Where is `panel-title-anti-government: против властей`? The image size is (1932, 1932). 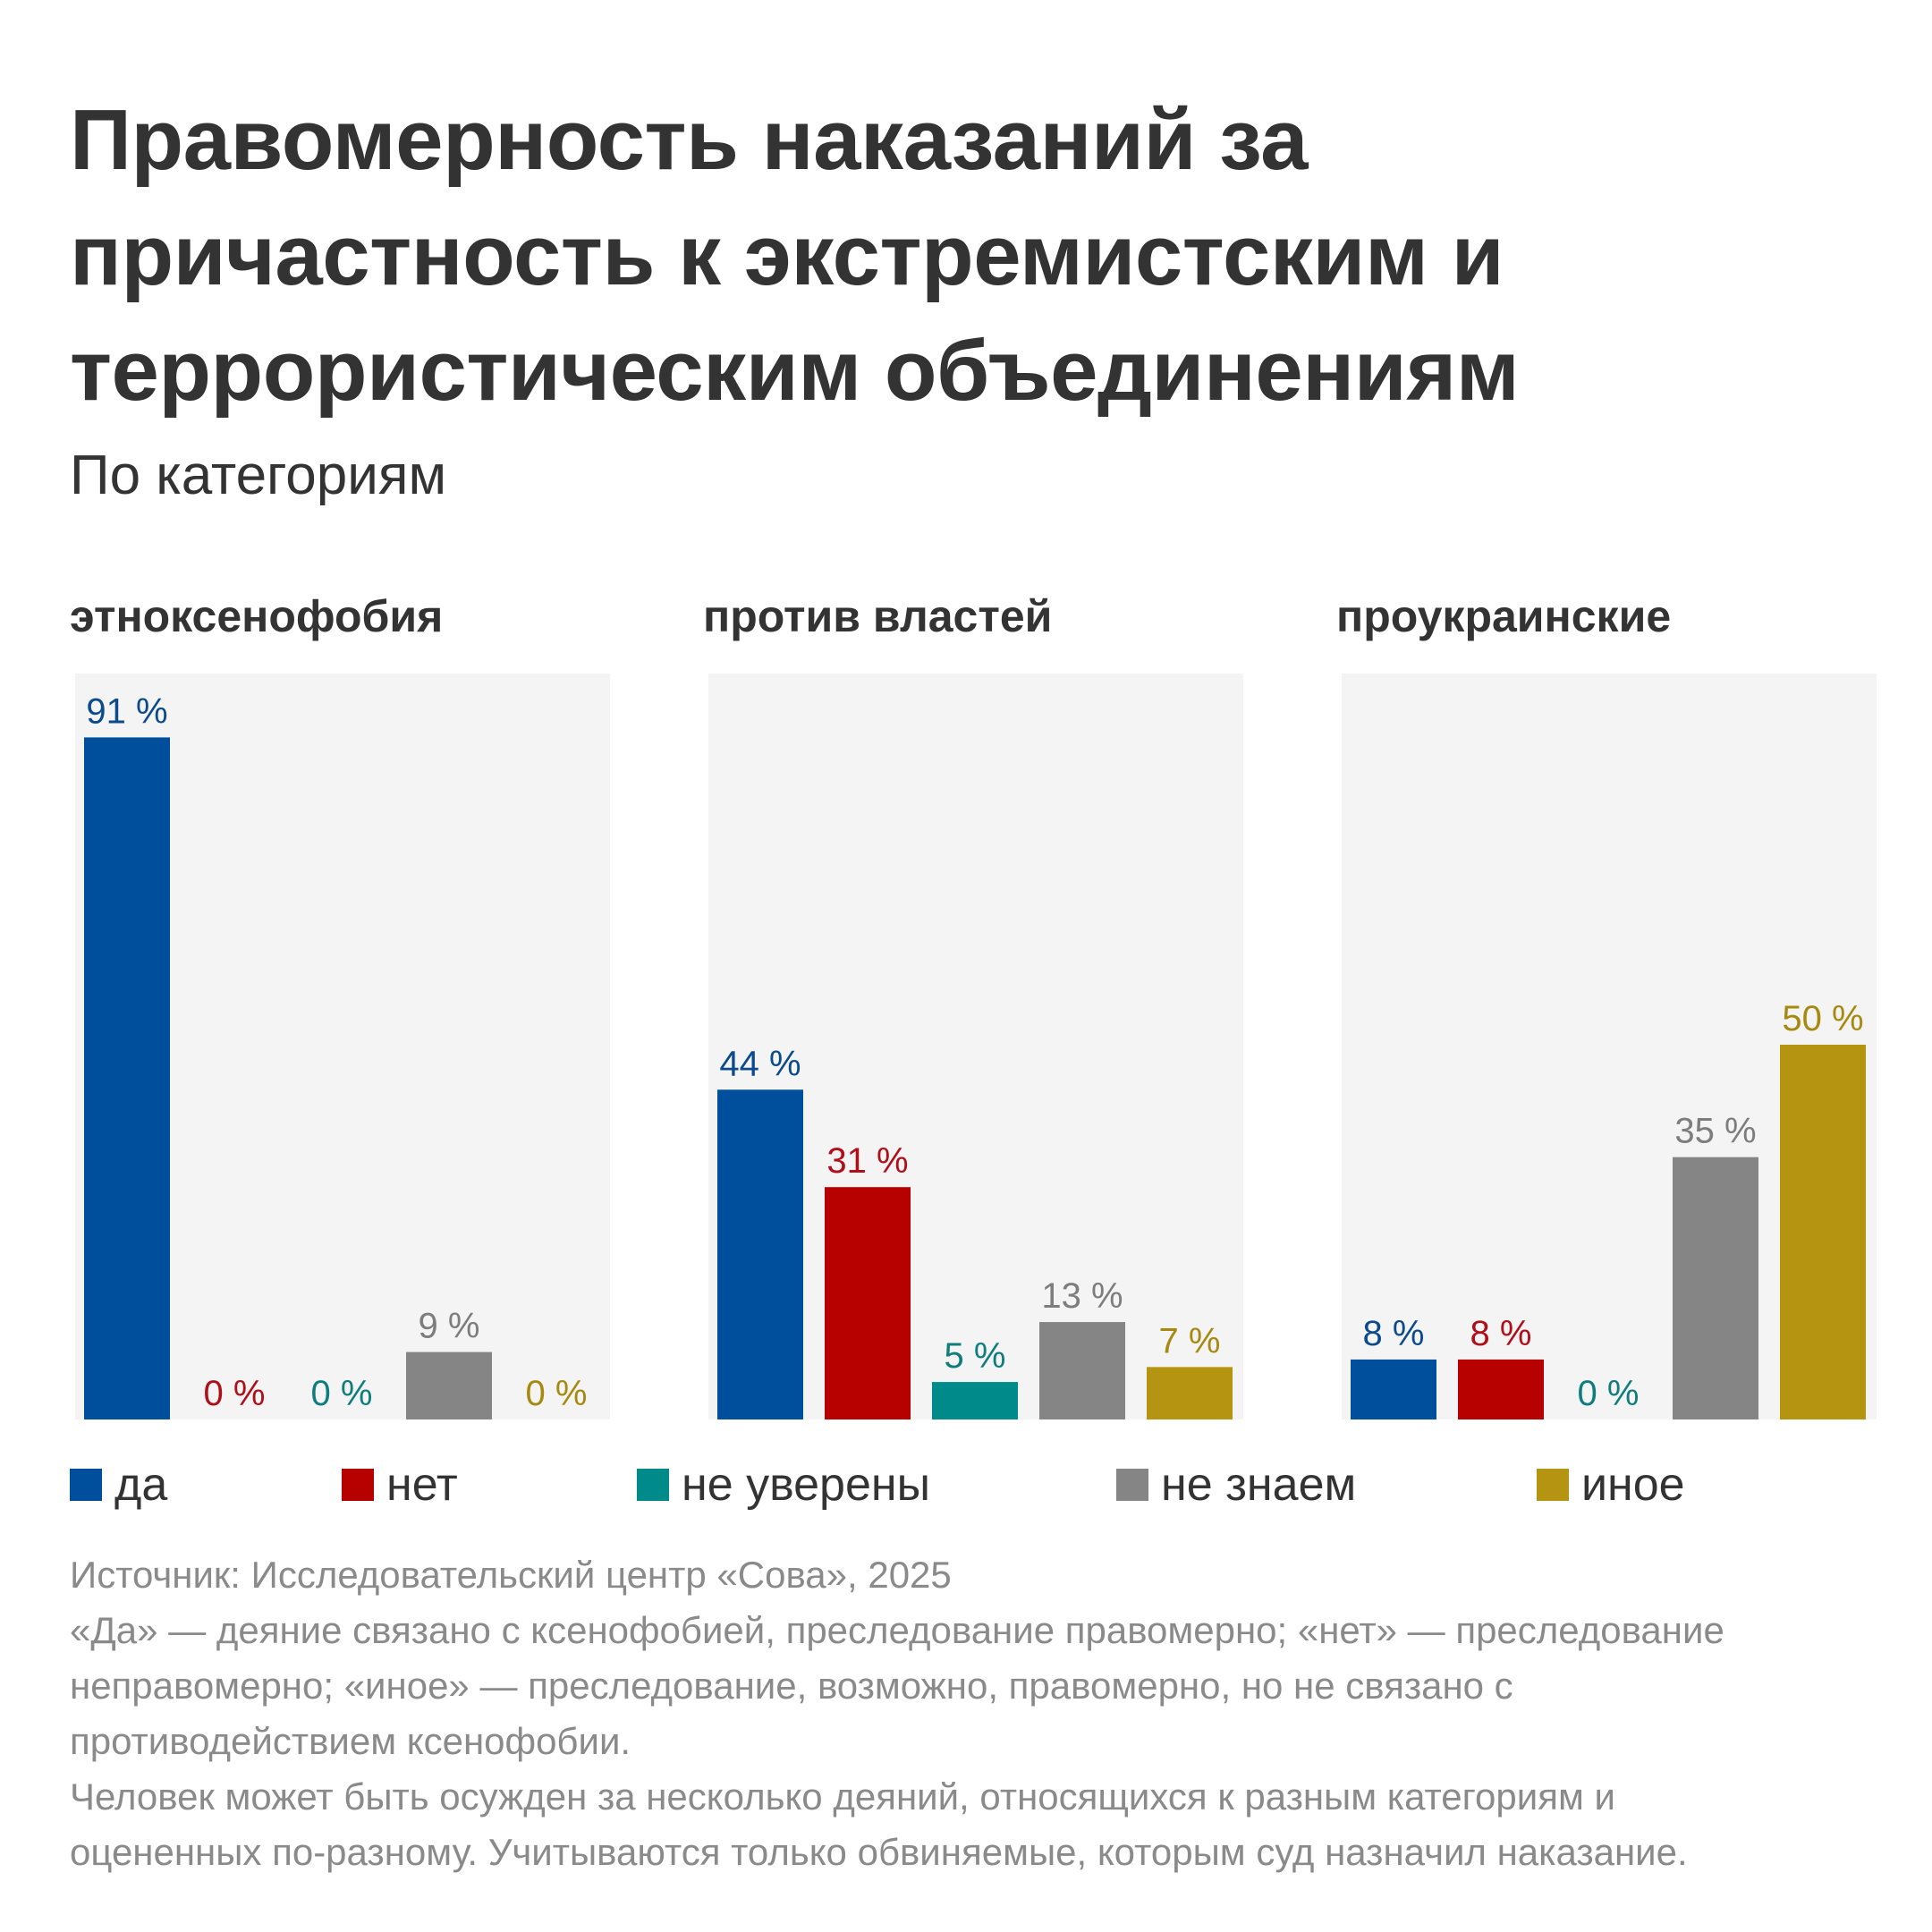
panel-title-anti-government: против властей is located at coordinates (878, 616).